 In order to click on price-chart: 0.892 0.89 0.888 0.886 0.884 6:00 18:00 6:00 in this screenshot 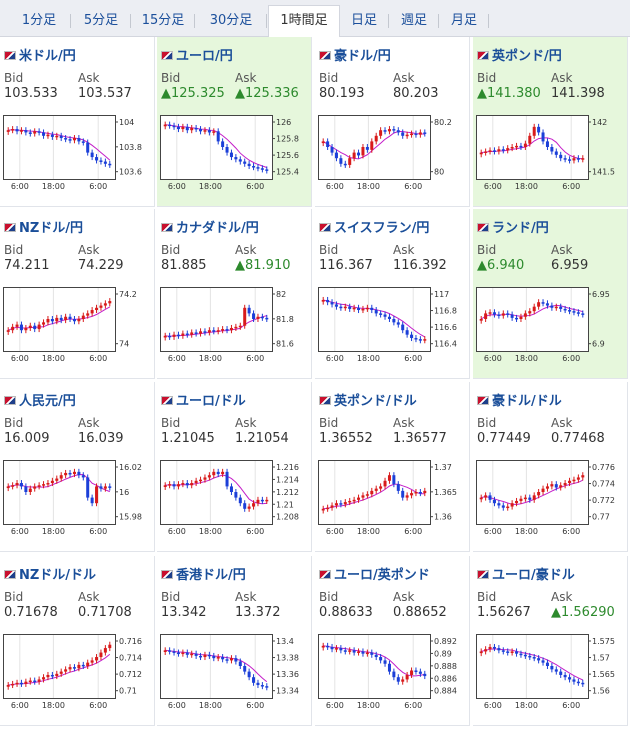, I will do `click(392, 672)`.